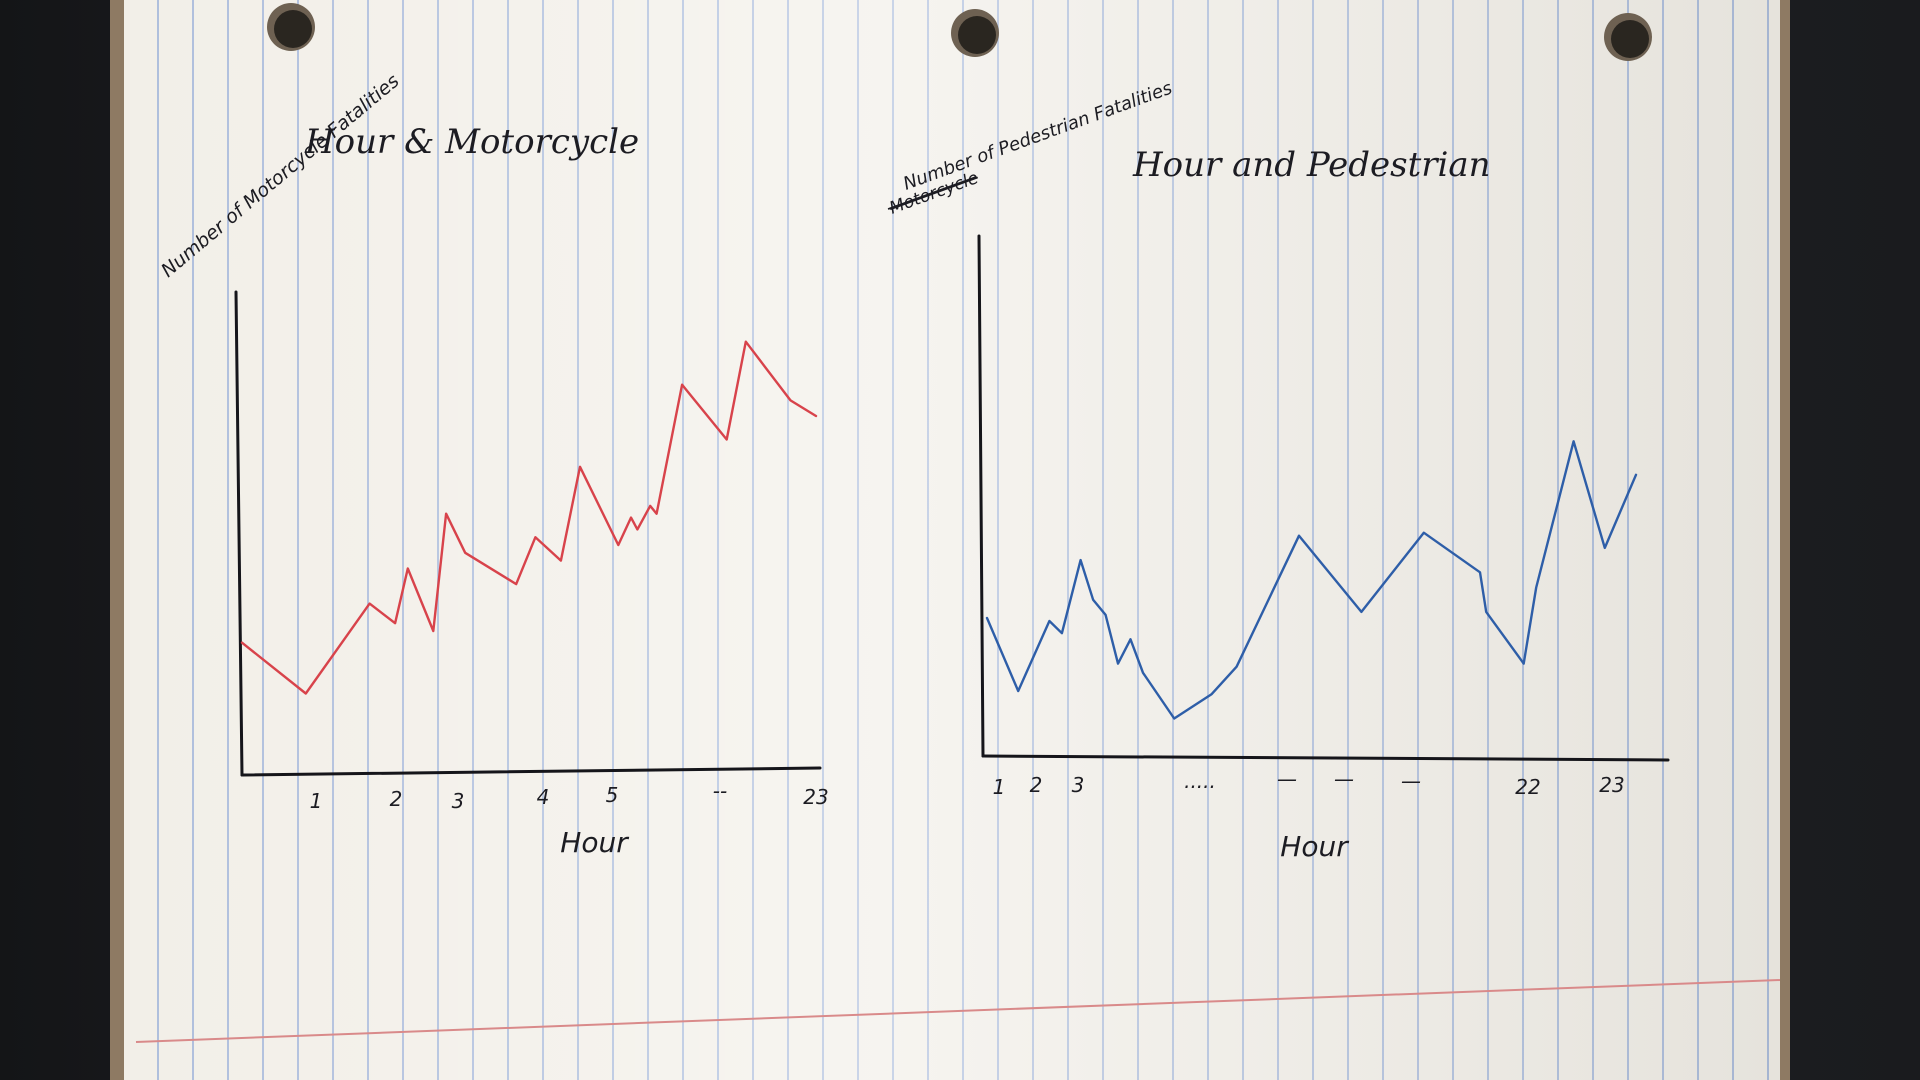  What do you see at coordinates (291, 27) in the screenshot?
I see `binder-hole-left` at bounding box center [291, 27].